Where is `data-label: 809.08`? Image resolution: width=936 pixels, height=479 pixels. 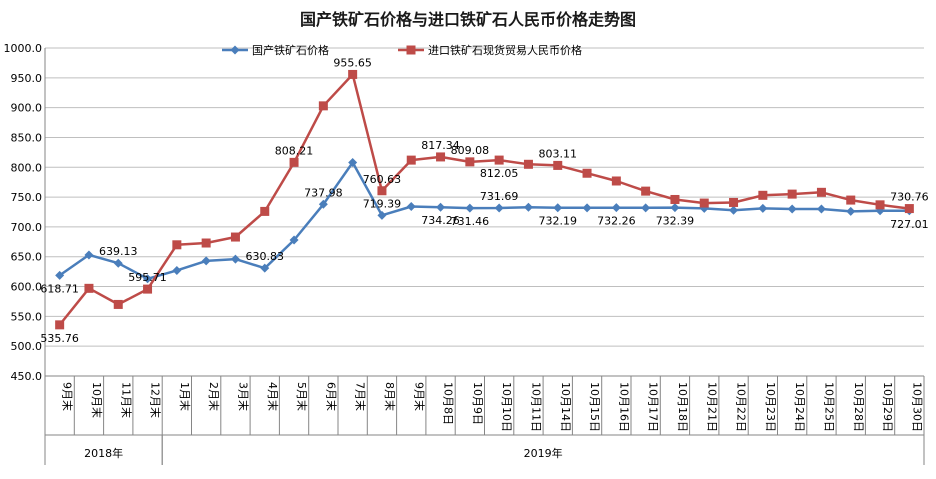 data-label: 809.08 is located at coordinates (470, 150).